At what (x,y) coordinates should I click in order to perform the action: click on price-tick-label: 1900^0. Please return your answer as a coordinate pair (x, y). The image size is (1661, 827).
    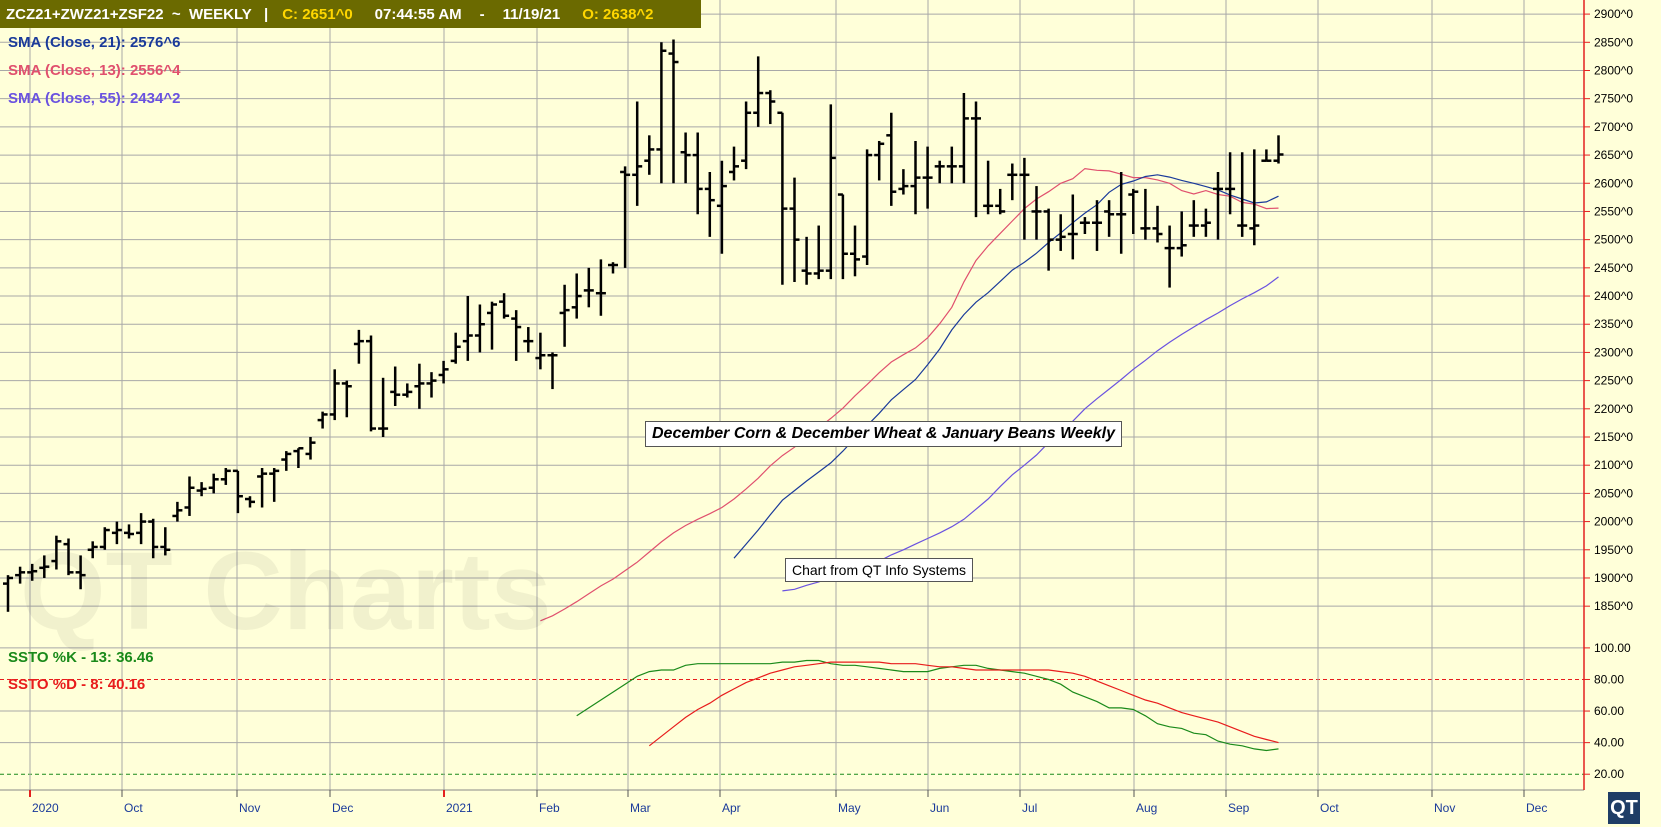
    Looking at the image, I should click on (1613, 578).